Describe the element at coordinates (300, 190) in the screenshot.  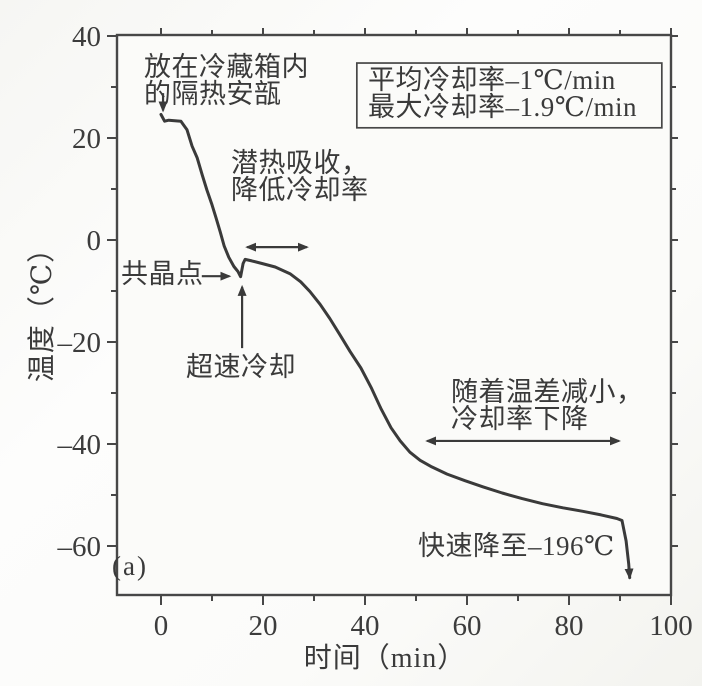
I see `annotation-latent-line2: 降低冷却率` at that location.